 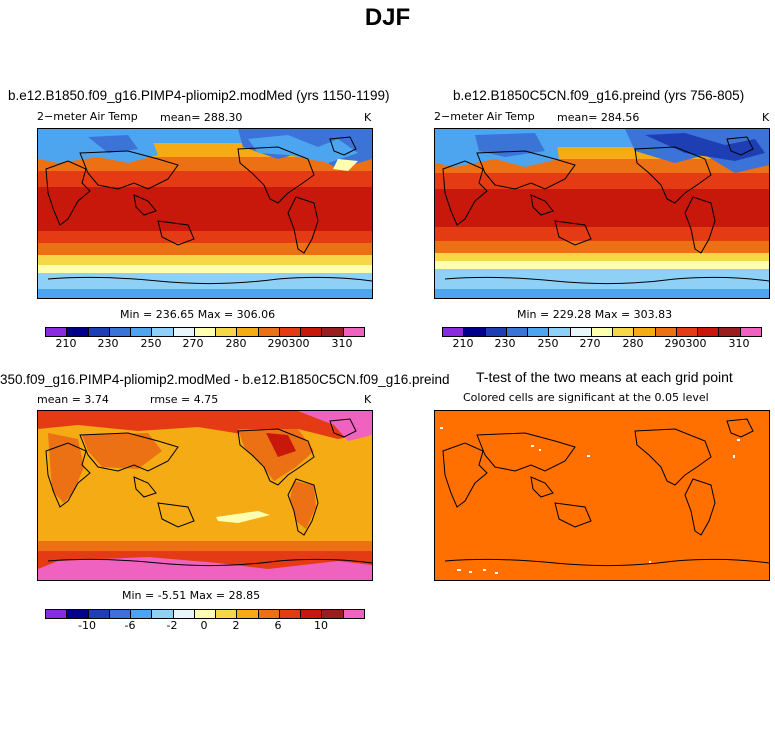 I want to click on top-right-temperature-map, so click(x=602, y=213).